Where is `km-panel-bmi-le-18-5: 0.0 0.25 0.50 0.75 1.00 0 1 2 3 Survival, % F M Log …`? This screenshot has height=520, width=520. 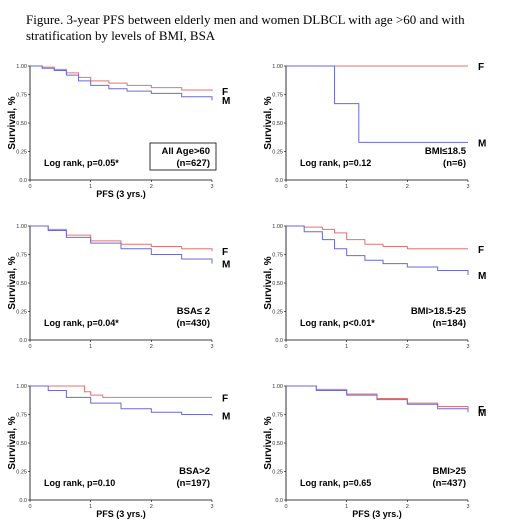
km-panel-bmi-le-18-5: 0.0 0.25 0.50 0.75 1.00 0 1 2 3 Survival, % F M Log … is located at coordinates (376, 124).